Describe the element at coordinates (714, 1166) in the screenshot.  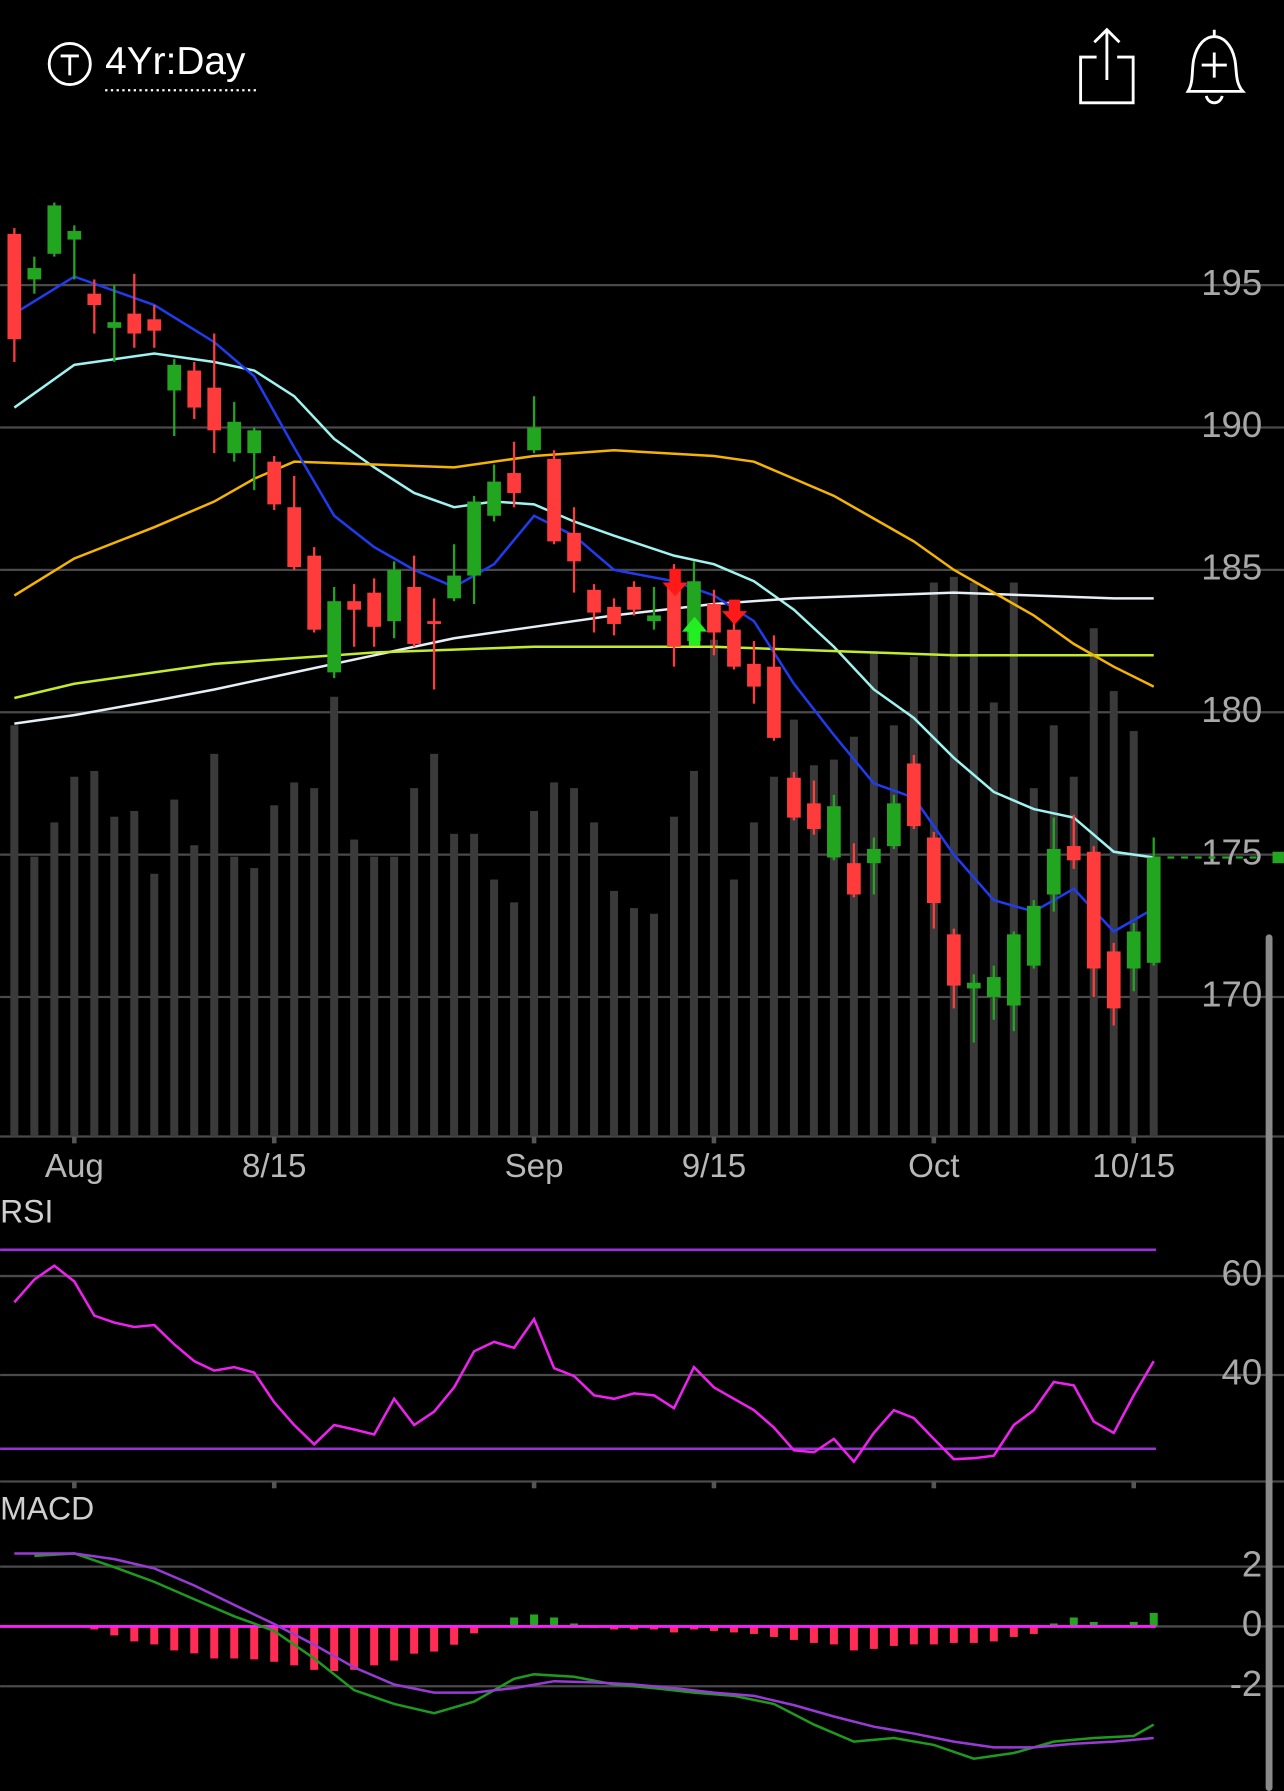
I see `x-tick-label: 9/15` at that location.